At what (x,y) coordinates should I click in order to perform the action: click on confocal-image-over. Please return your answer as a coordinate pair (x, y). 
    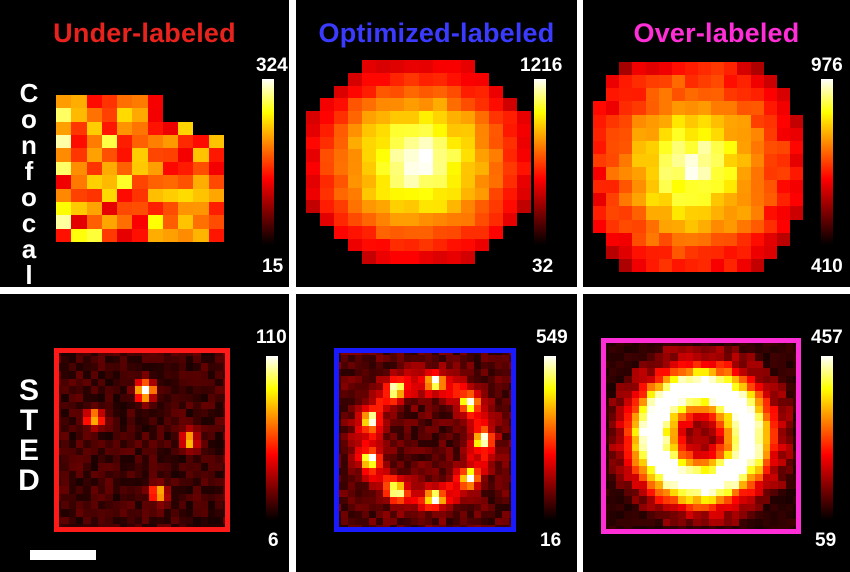
    Looking at the image, I should click on (698, 167).